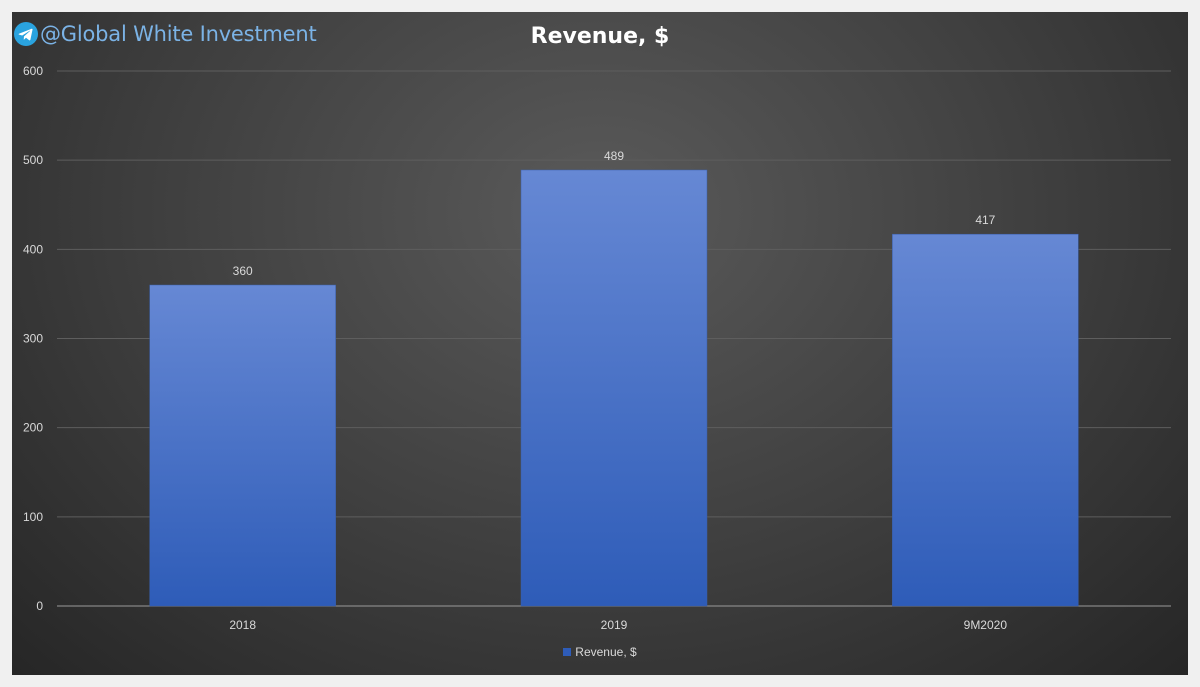 The width and height of the screenshot is (1200, 687). Describe the element at coordinates (178, 34) in the screenshot. I see `watermark-text: @Global White Investment` at that location.